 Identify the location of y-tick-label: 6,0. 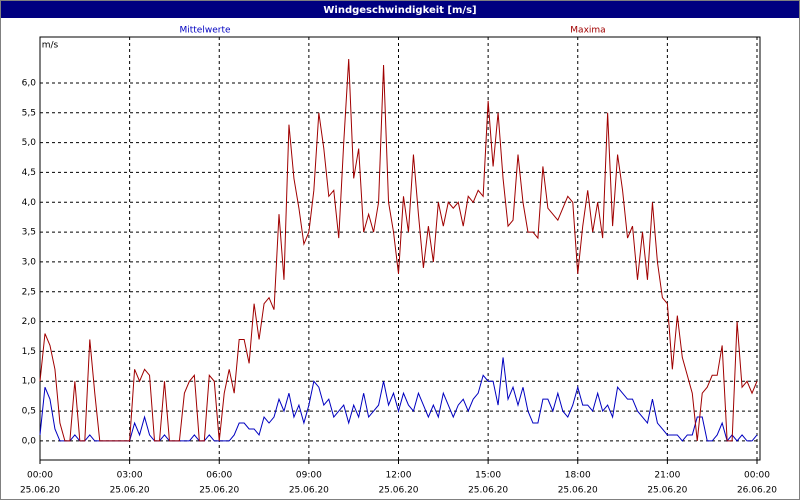
(29, 83).